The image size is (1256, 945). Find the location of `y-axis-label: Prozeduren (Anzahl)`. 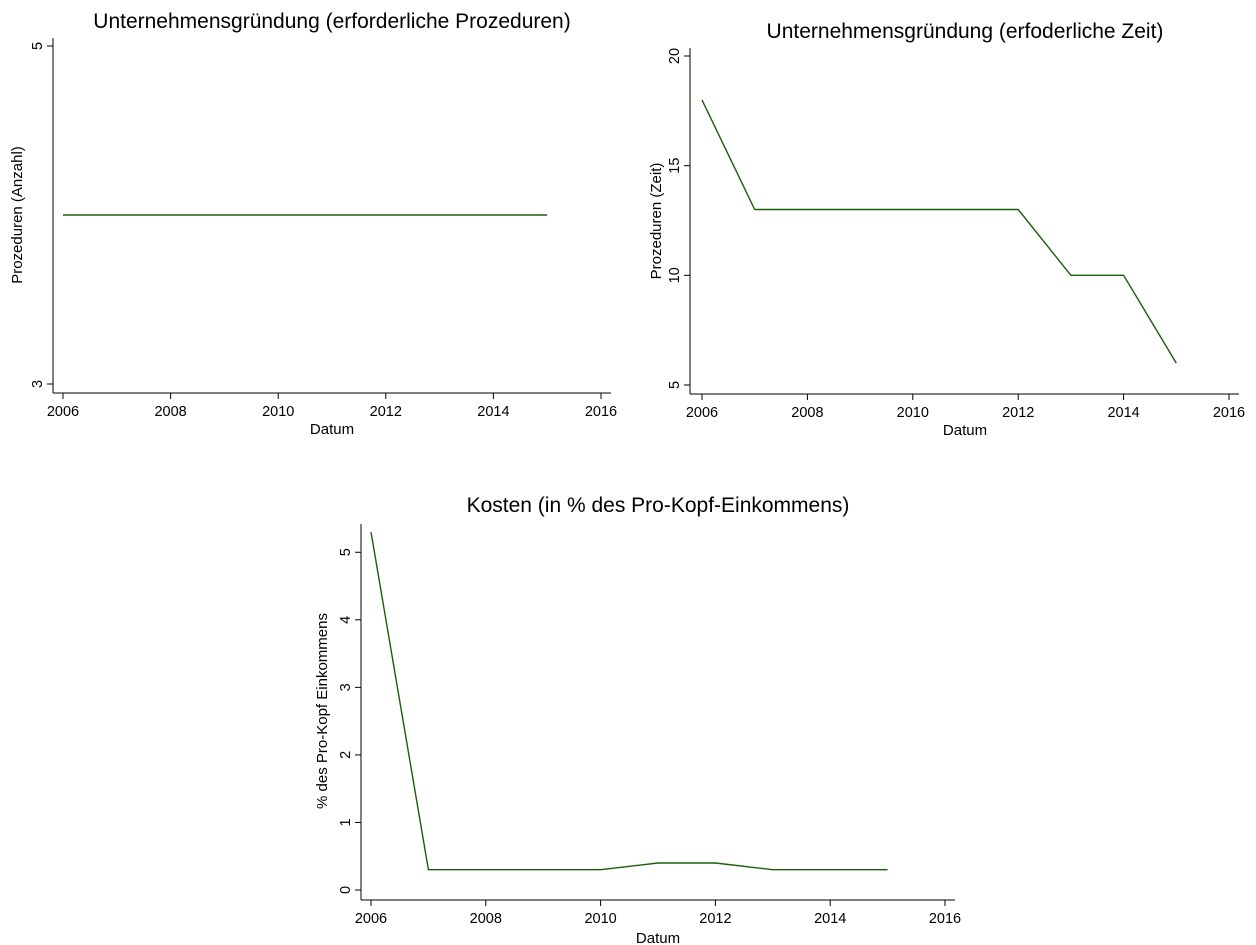

y-axis-label: Prozeduren (Anzahl) is located at coordinates (17, 215).